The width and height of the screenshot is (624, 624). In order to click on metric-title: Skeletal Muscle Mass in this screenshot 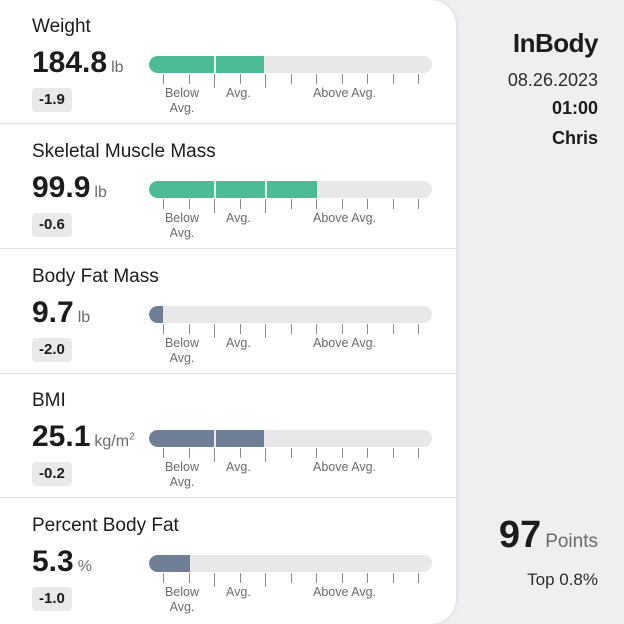, I will do `click(124, 151)`.